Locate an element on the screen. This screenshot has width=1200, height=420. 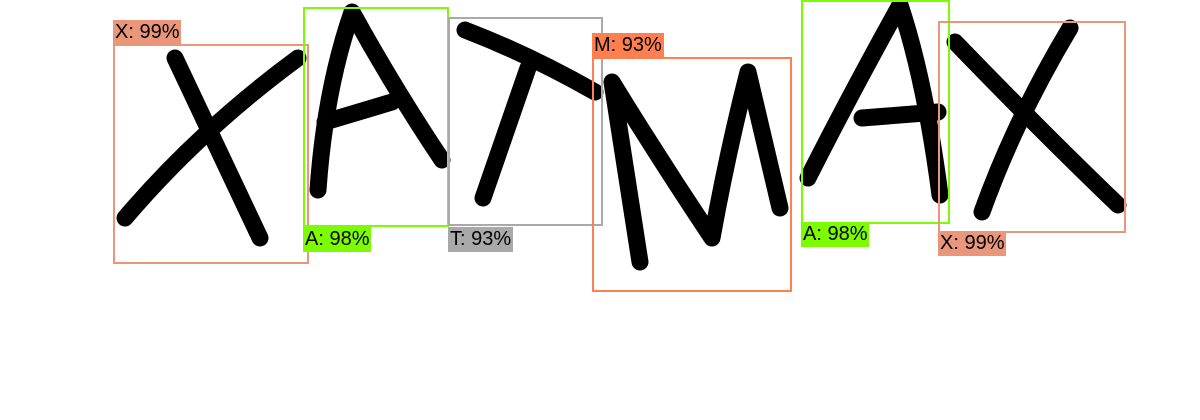
glyph-a-1-bar is located at coordinates (358, 112).